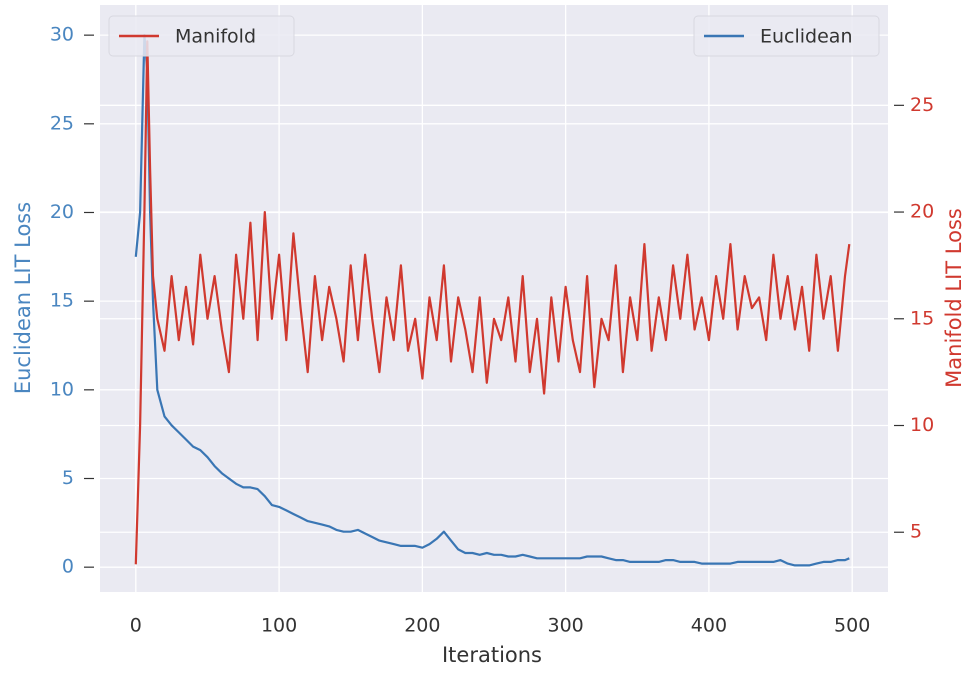 This screenshot has width=976, height=684. What do you see at coordinates (68, 567) in the screenshot?
I see `y-tick-label: 0` at bounding box center [68, 567].